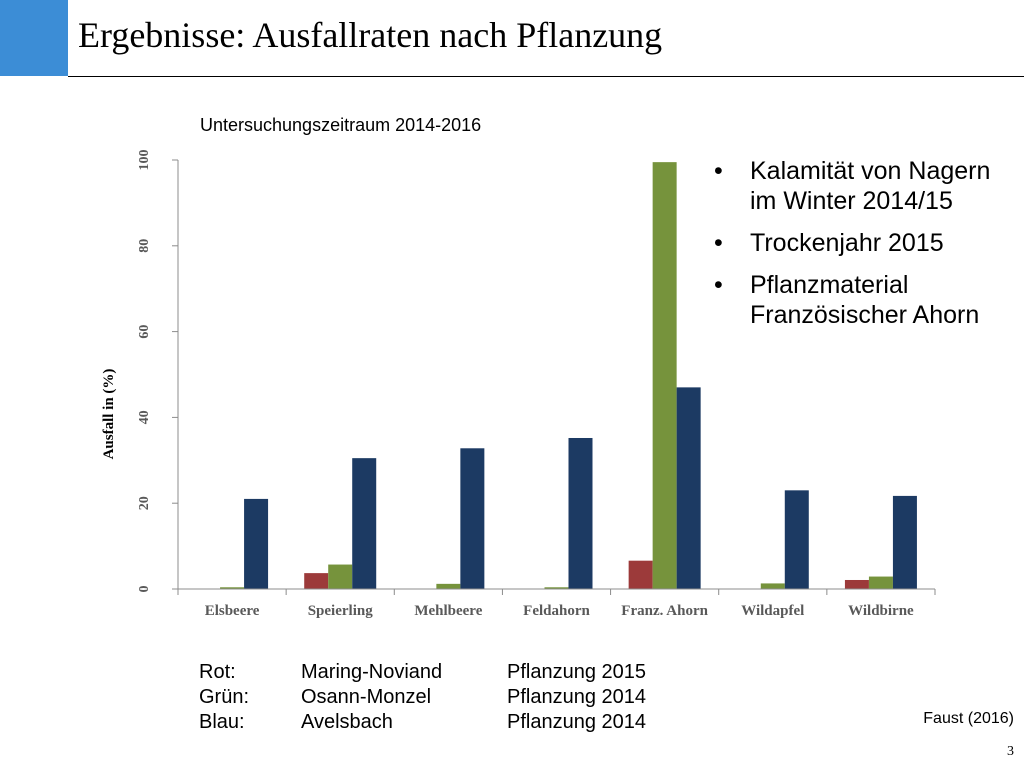  What do you see at coordinates (109, 414) in the screenshot?
I see `y-axis-label: Ausfall in (%)` at bounding box center [109, 414].